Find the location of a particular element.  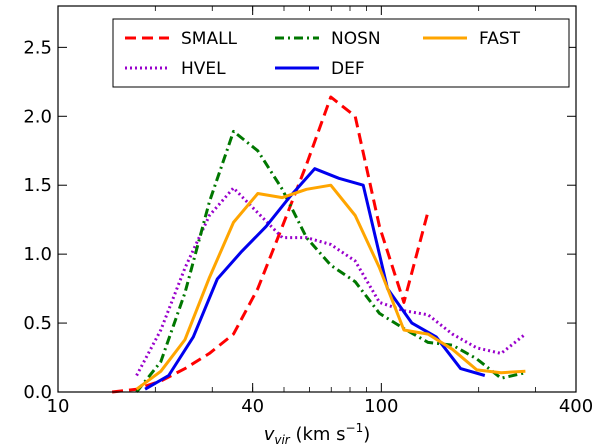

legend-label-nosn: NOSN is located at coordinates (356, 39).